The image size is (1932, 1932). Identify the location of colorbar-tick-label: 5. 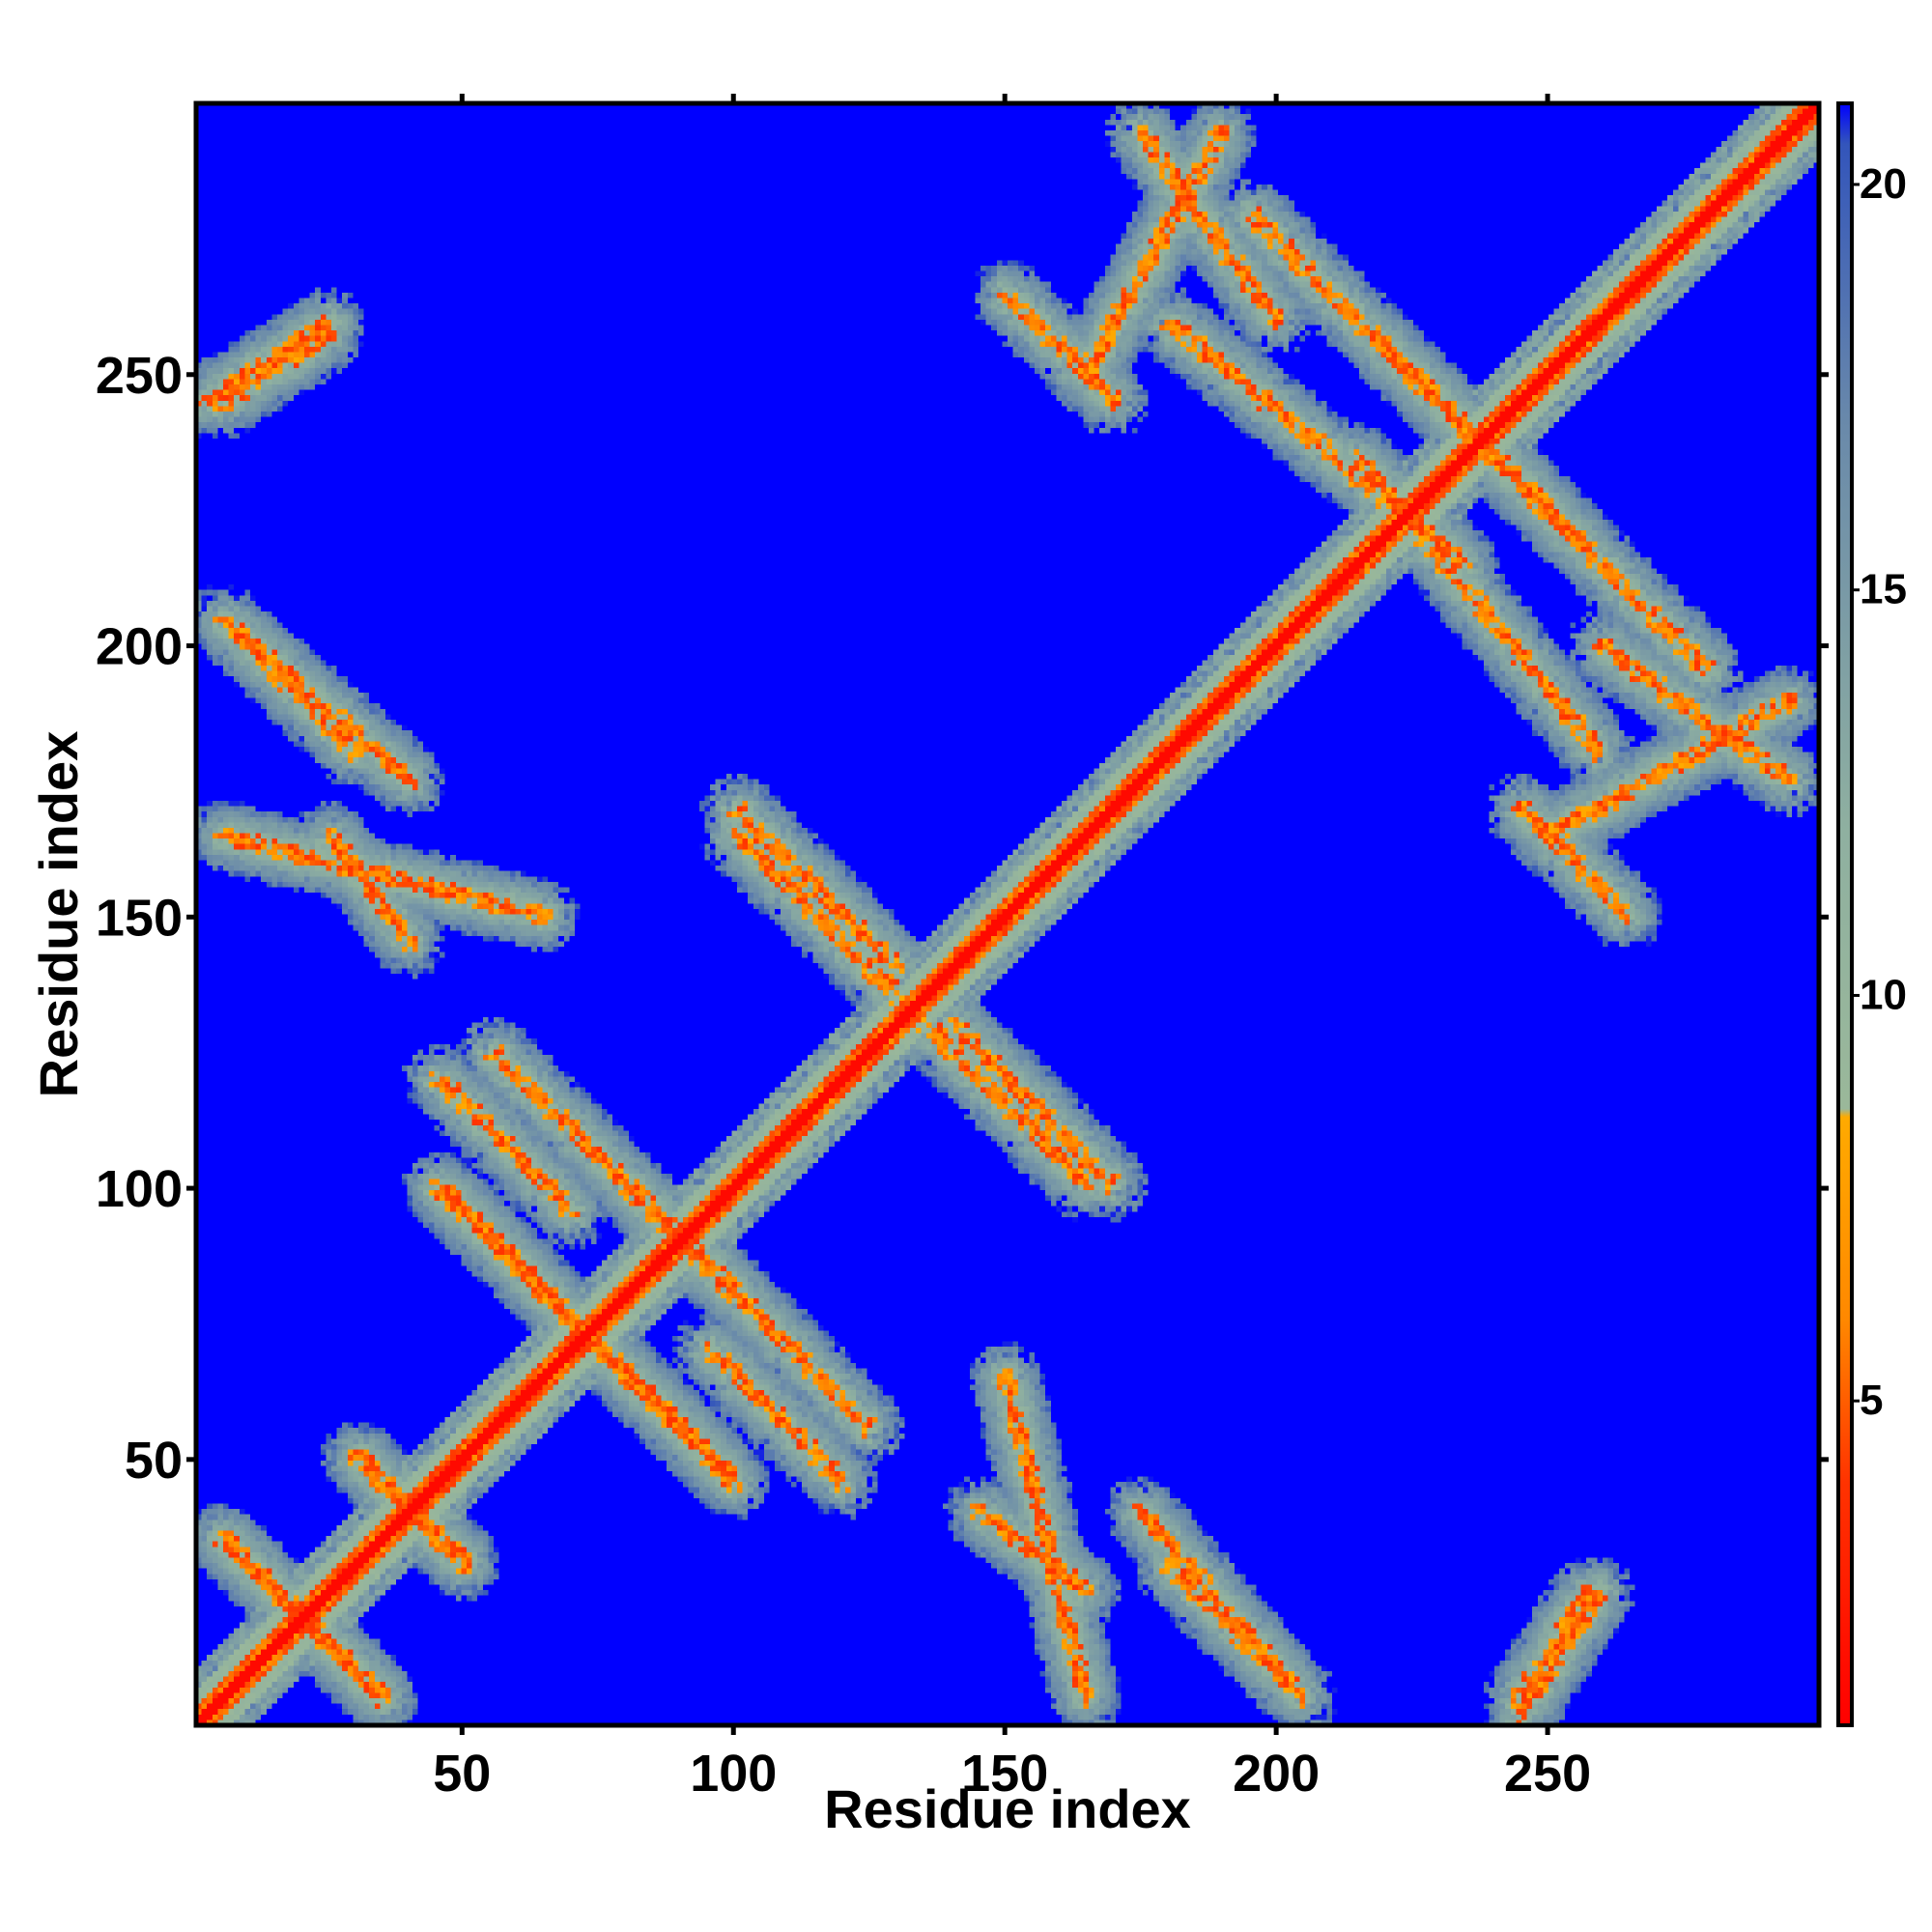
(1871, 1400).